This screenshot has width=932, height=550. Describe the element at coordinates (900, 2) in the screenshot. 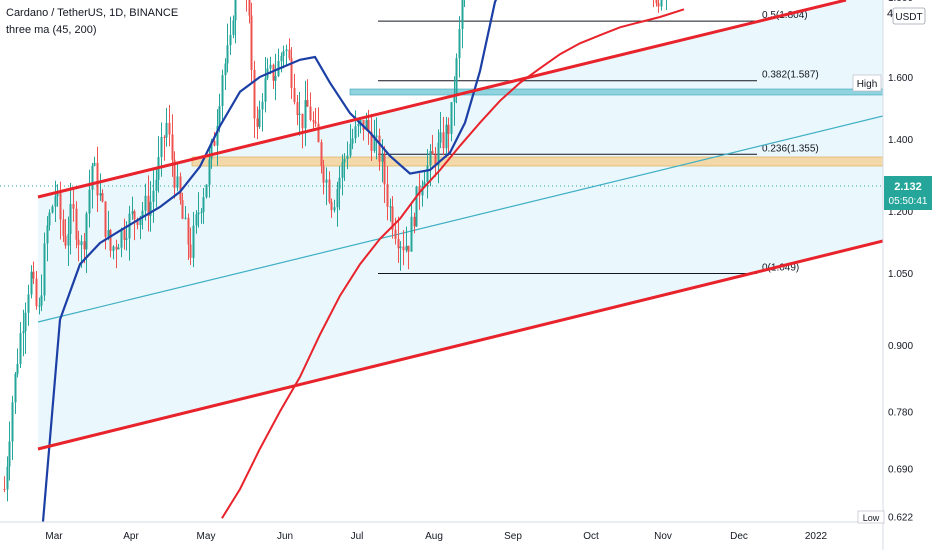

I see `y-tick-label: 1.900` at that location.